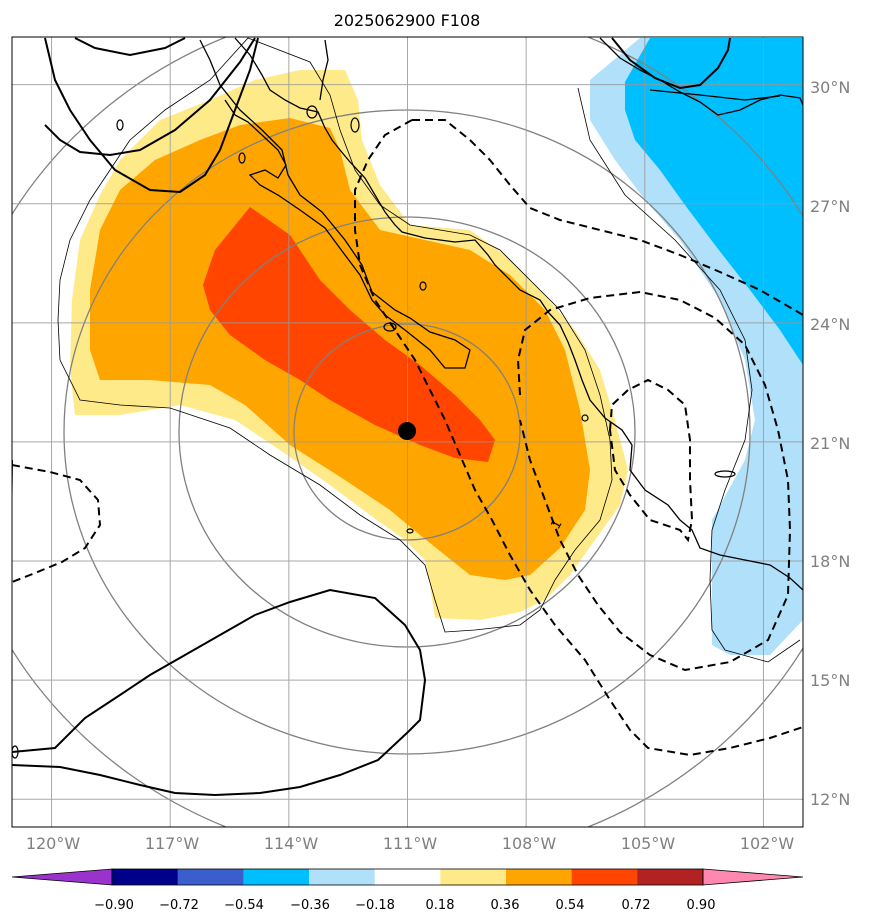 Image resolution: width=873 pixels, height=924 pixels. Describe the element at coordinates (179, 905) in the screenshot. I see `colorbar-tick-1: −0.72` at that location.